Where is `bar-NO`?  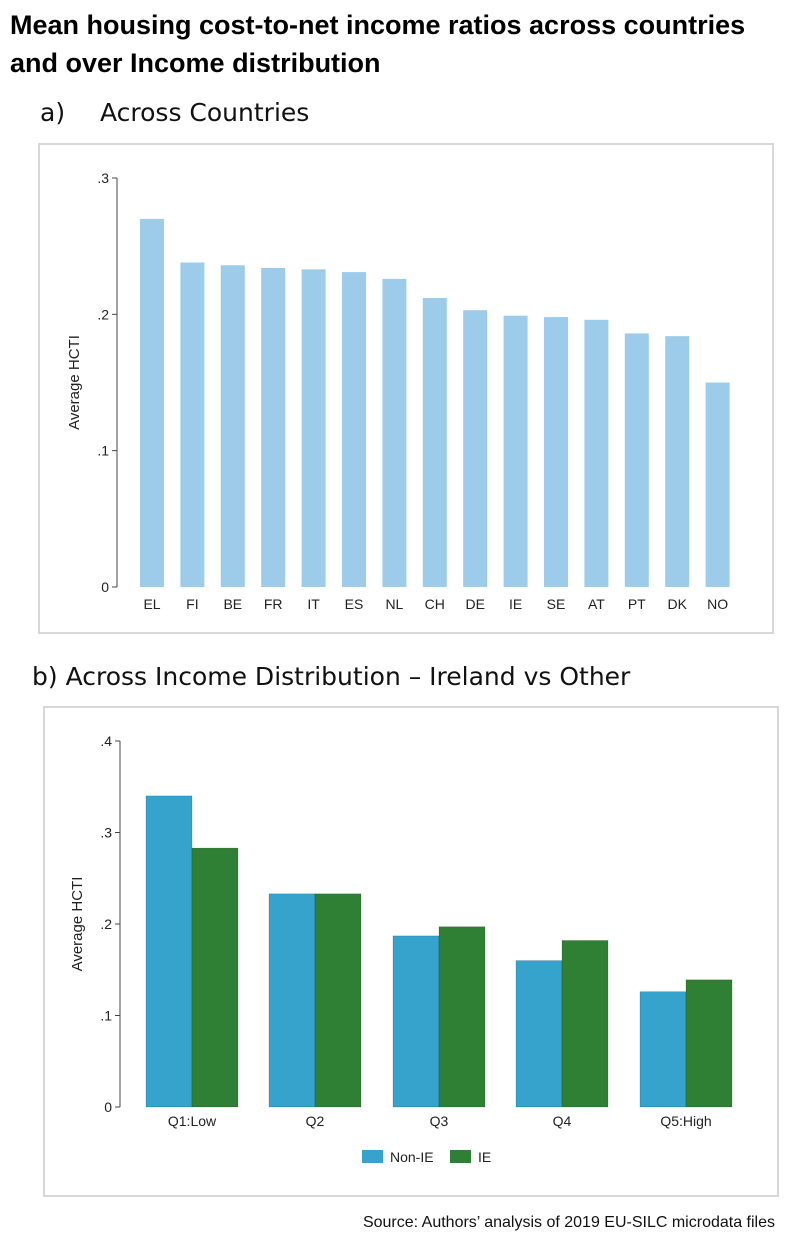 bar-NO is located at coordinates (717, 484).